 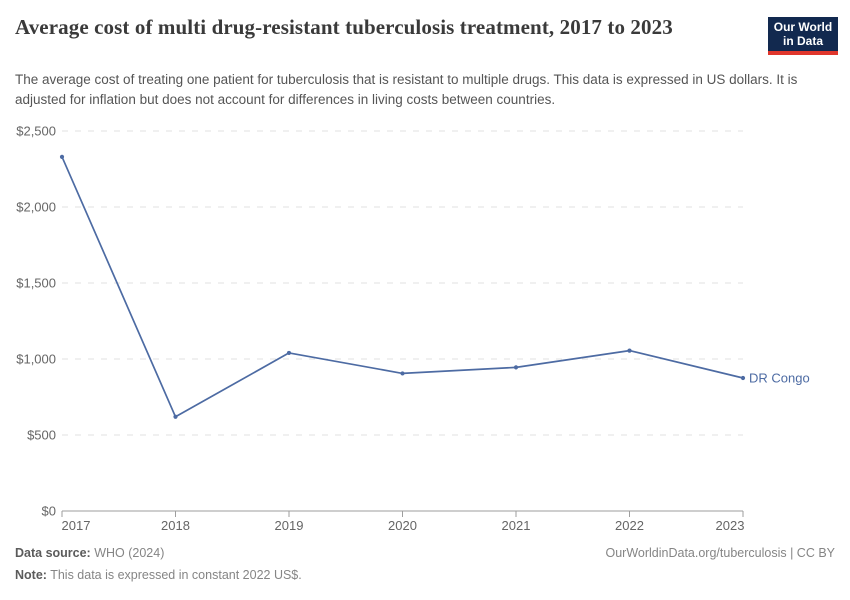 I want to click on y-tick-label: $0, so click(x=49, y=511).